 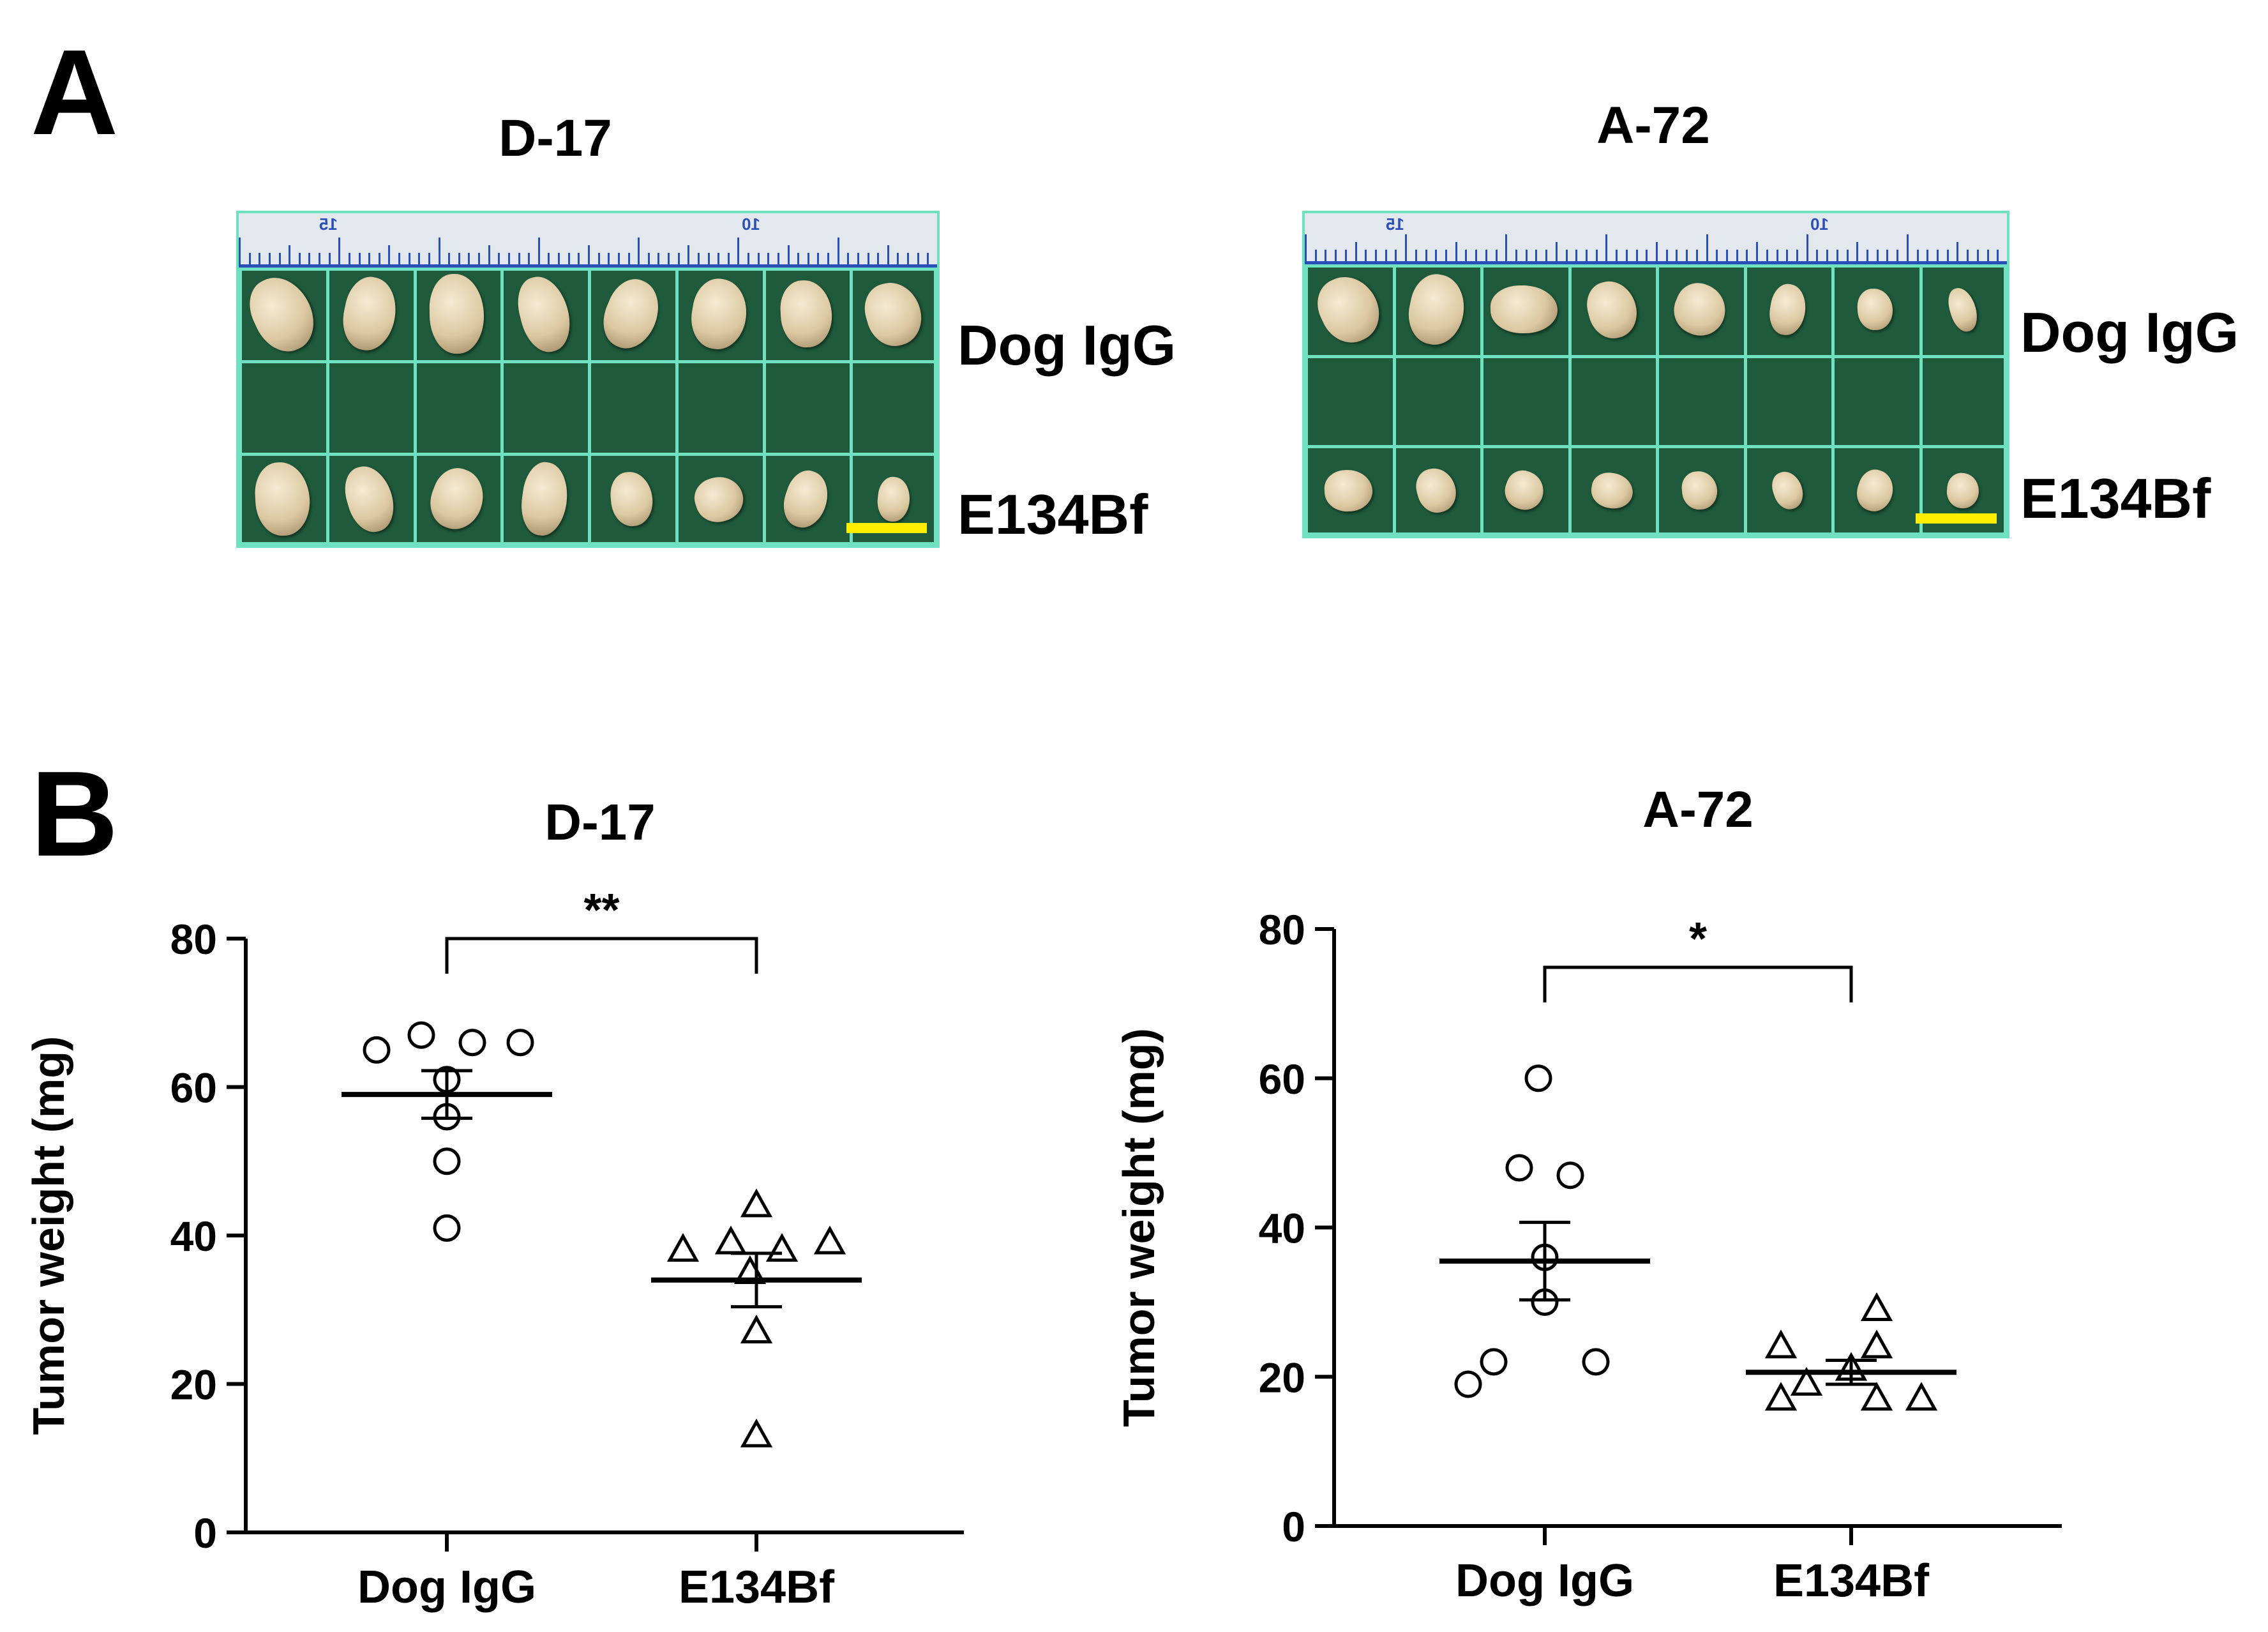 I want to click on x-tick-label: E134Bf, so click(x=757, y=1587).